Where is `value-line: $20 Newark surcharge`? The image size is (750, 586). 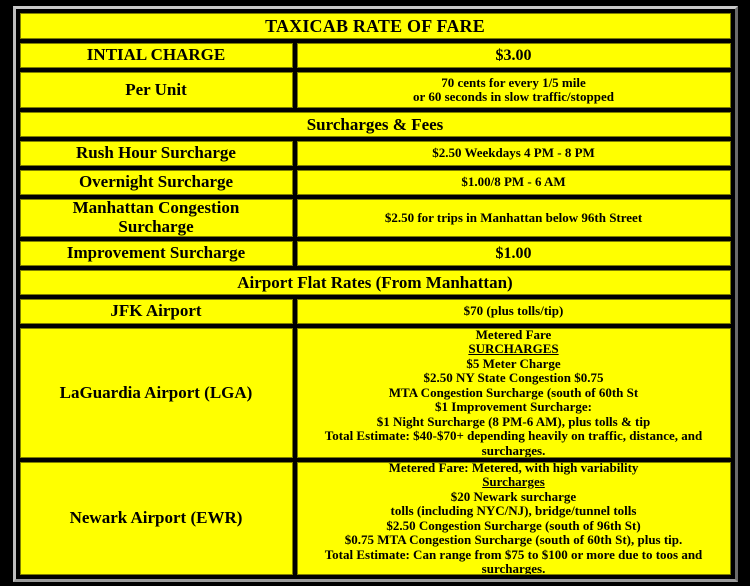
value-line: $20 Newark surcharge is located at coordinates (513, 496).